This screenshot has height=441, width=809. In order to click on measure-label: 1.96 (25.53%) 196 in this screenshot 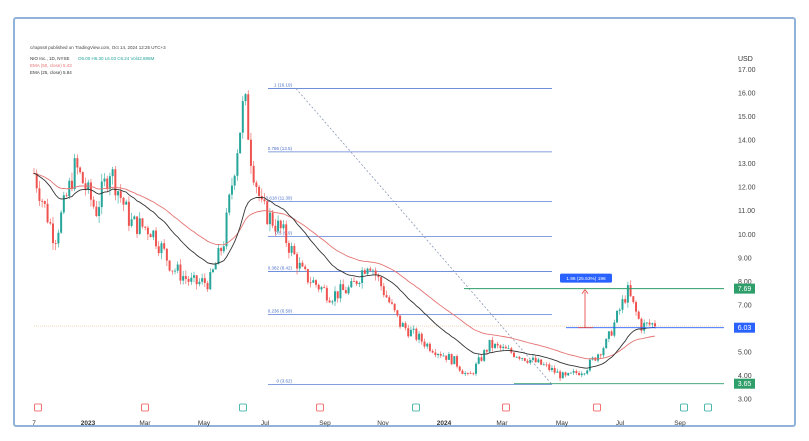, I will do `click(586, 279)`.